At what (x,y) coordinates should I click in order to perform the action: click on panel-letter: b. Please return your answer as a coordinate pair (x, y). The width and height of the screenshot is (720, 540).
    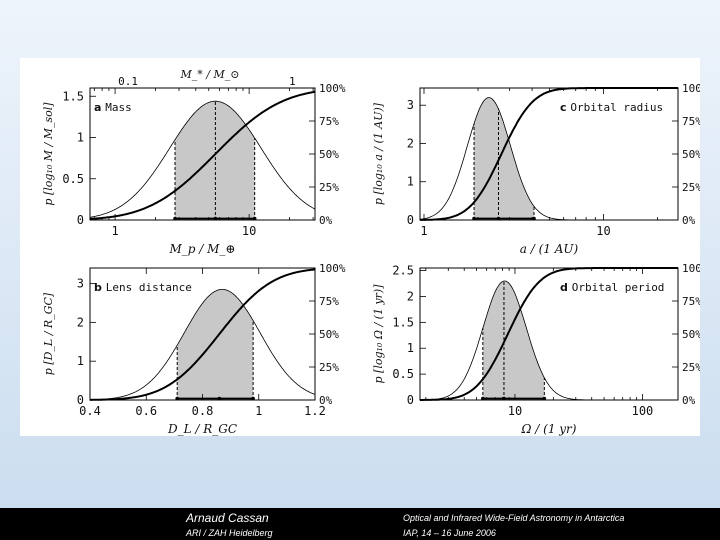
    Looking at the image, I should click on (100, 287).